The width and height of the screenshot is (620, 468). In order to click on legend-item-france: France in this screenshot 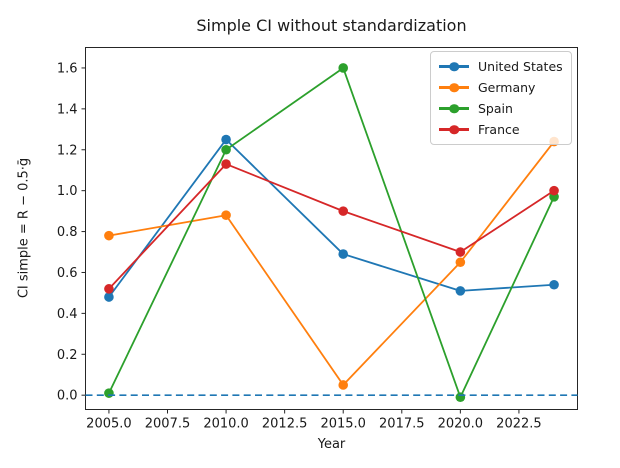, I will do `click(501, 129)`.